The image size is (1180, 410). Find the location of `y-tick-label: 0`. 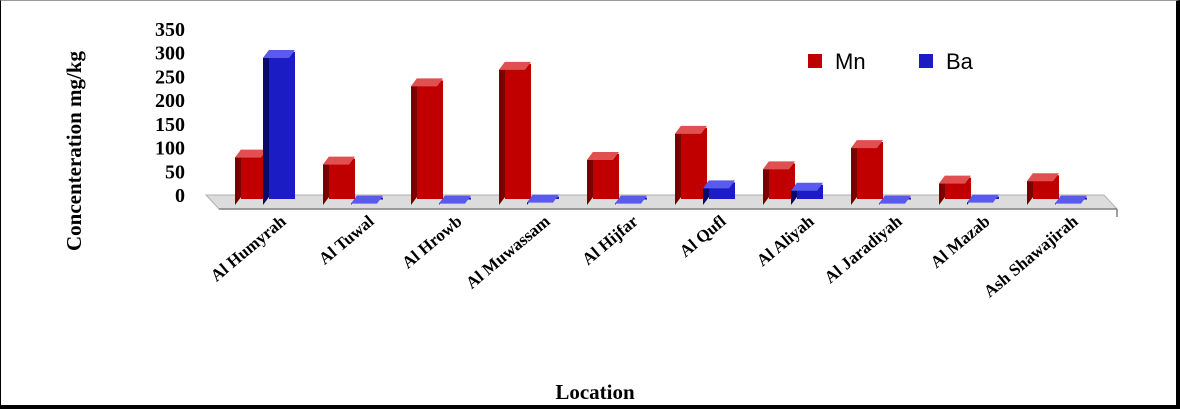

y-tick-label: 0 is located at coordinates (180, 196).